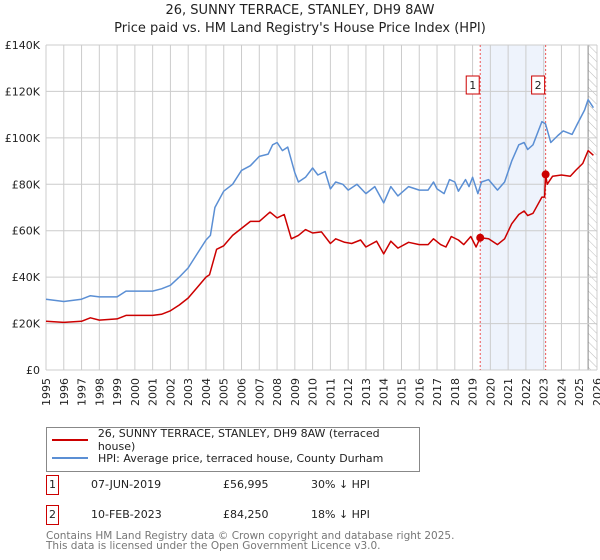 The height and width of the screenshot is (560, 600). Describe the element at coordinates (206, 392) in the screenshot. I see `x-tick-label: 2004` at that location.